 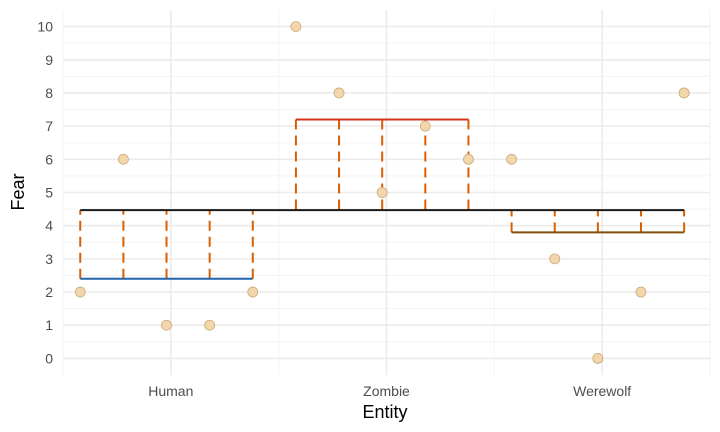 I want to click on x-axis-title: Entity, so click(x=384, y=412).